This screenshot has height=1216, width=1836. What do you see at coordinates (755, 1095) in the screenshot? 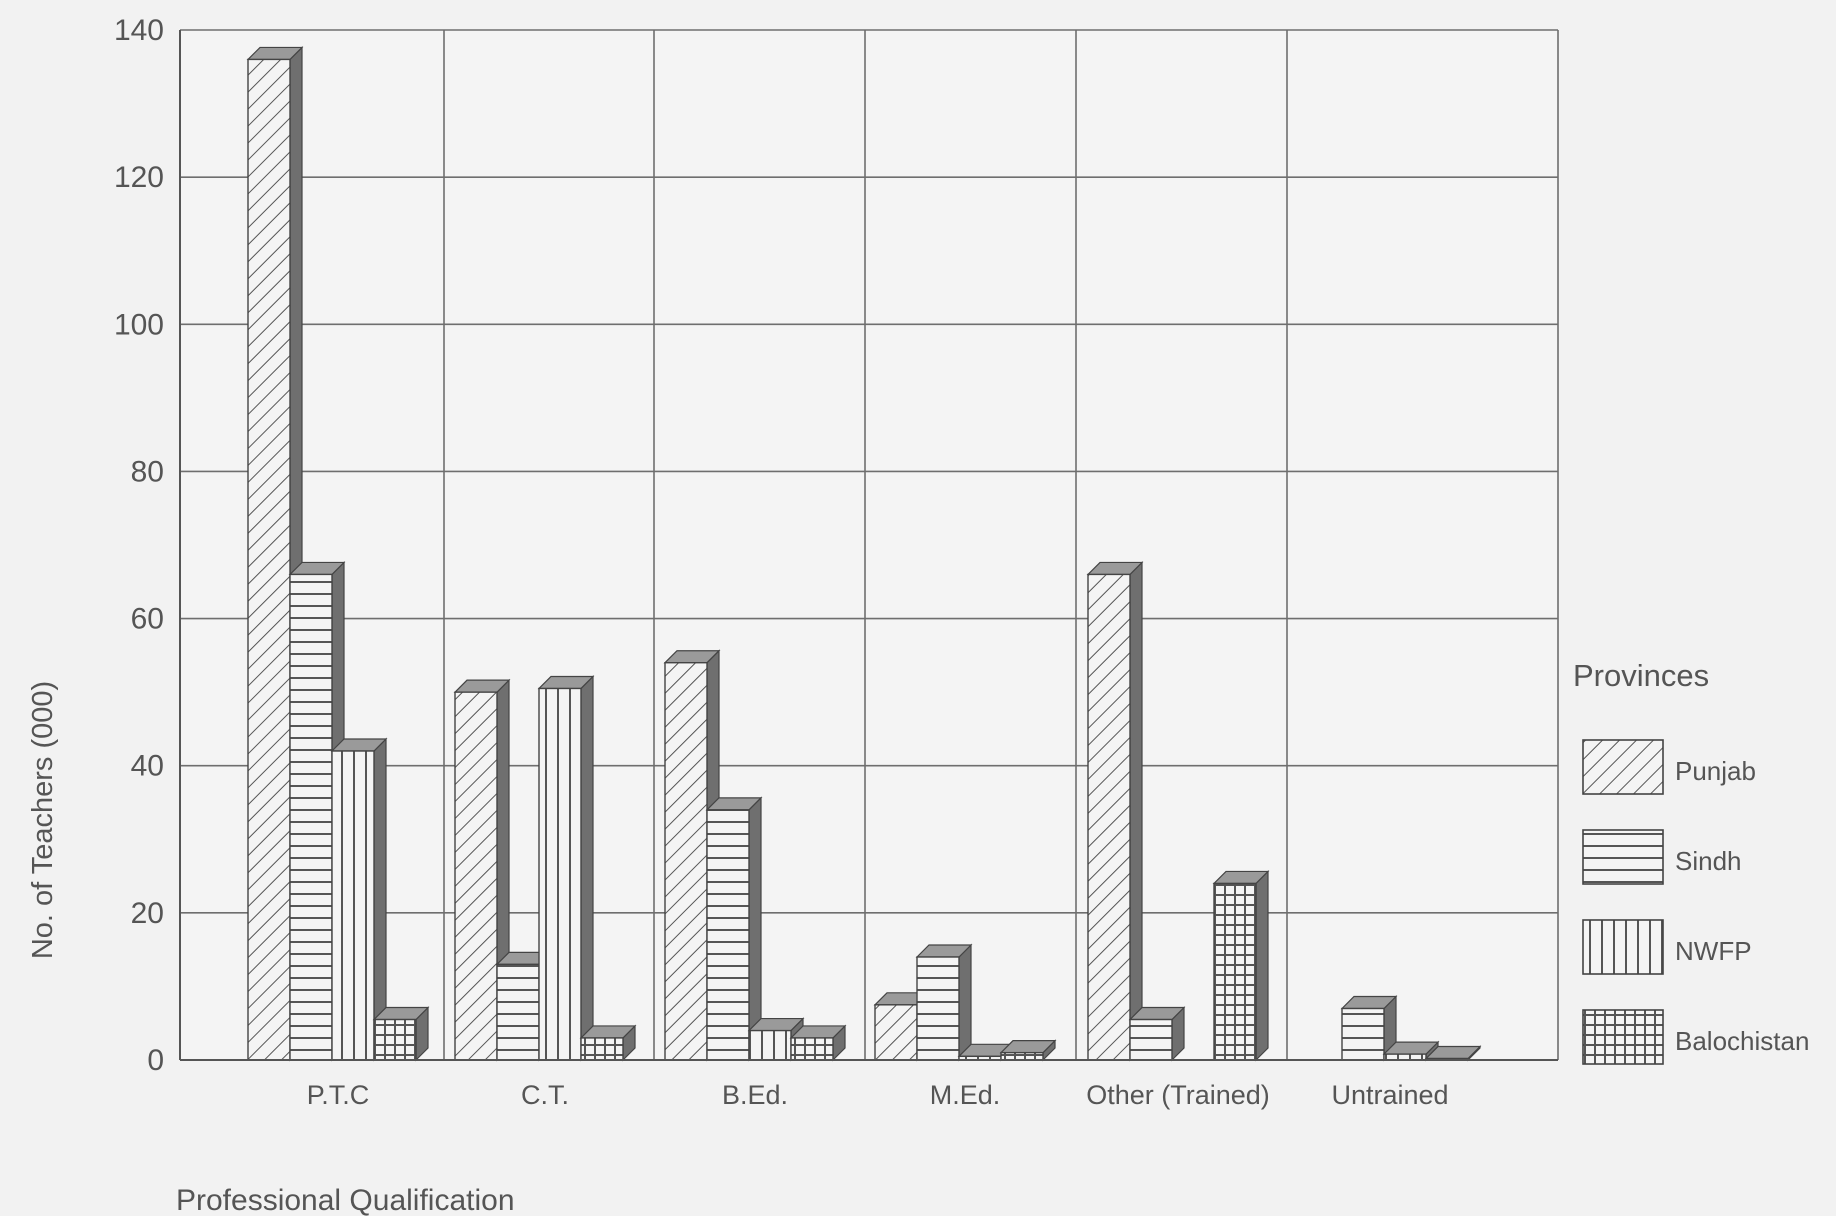
I see `x-tick-label: B.Ed.` at bounding box center [755, 1095].